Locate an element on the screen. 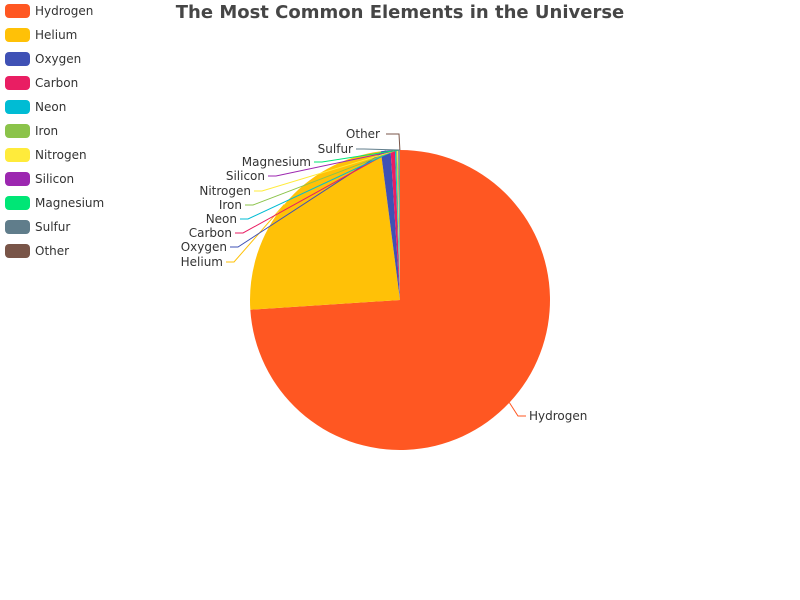 Image resolution: width=800 pixels, height=600 pixels. legend-item-other: Other is located at coordinates (54, 256).